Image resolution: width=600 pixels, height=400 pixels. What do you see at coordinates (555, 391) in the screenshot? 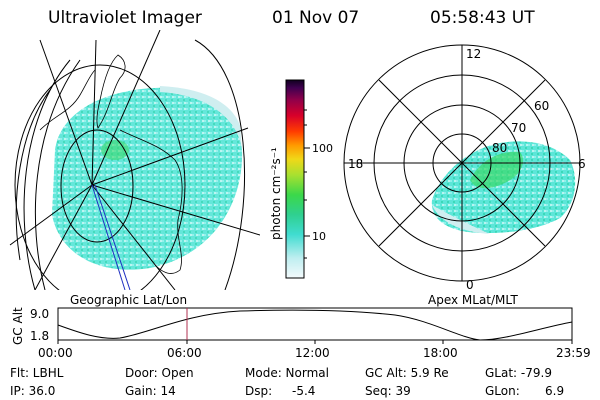
I see `info-glon-value: 6.9` at bounding box center [555, 391].